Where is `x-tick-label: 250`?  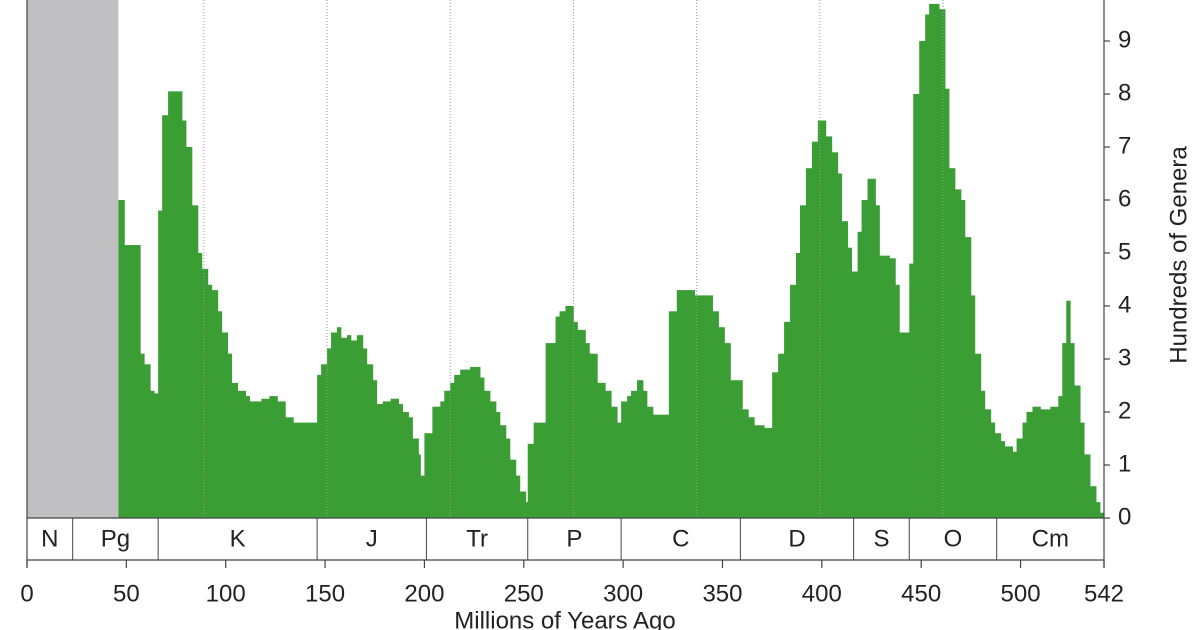 x-tick-label: 250 is located at coordinates (524, 593).